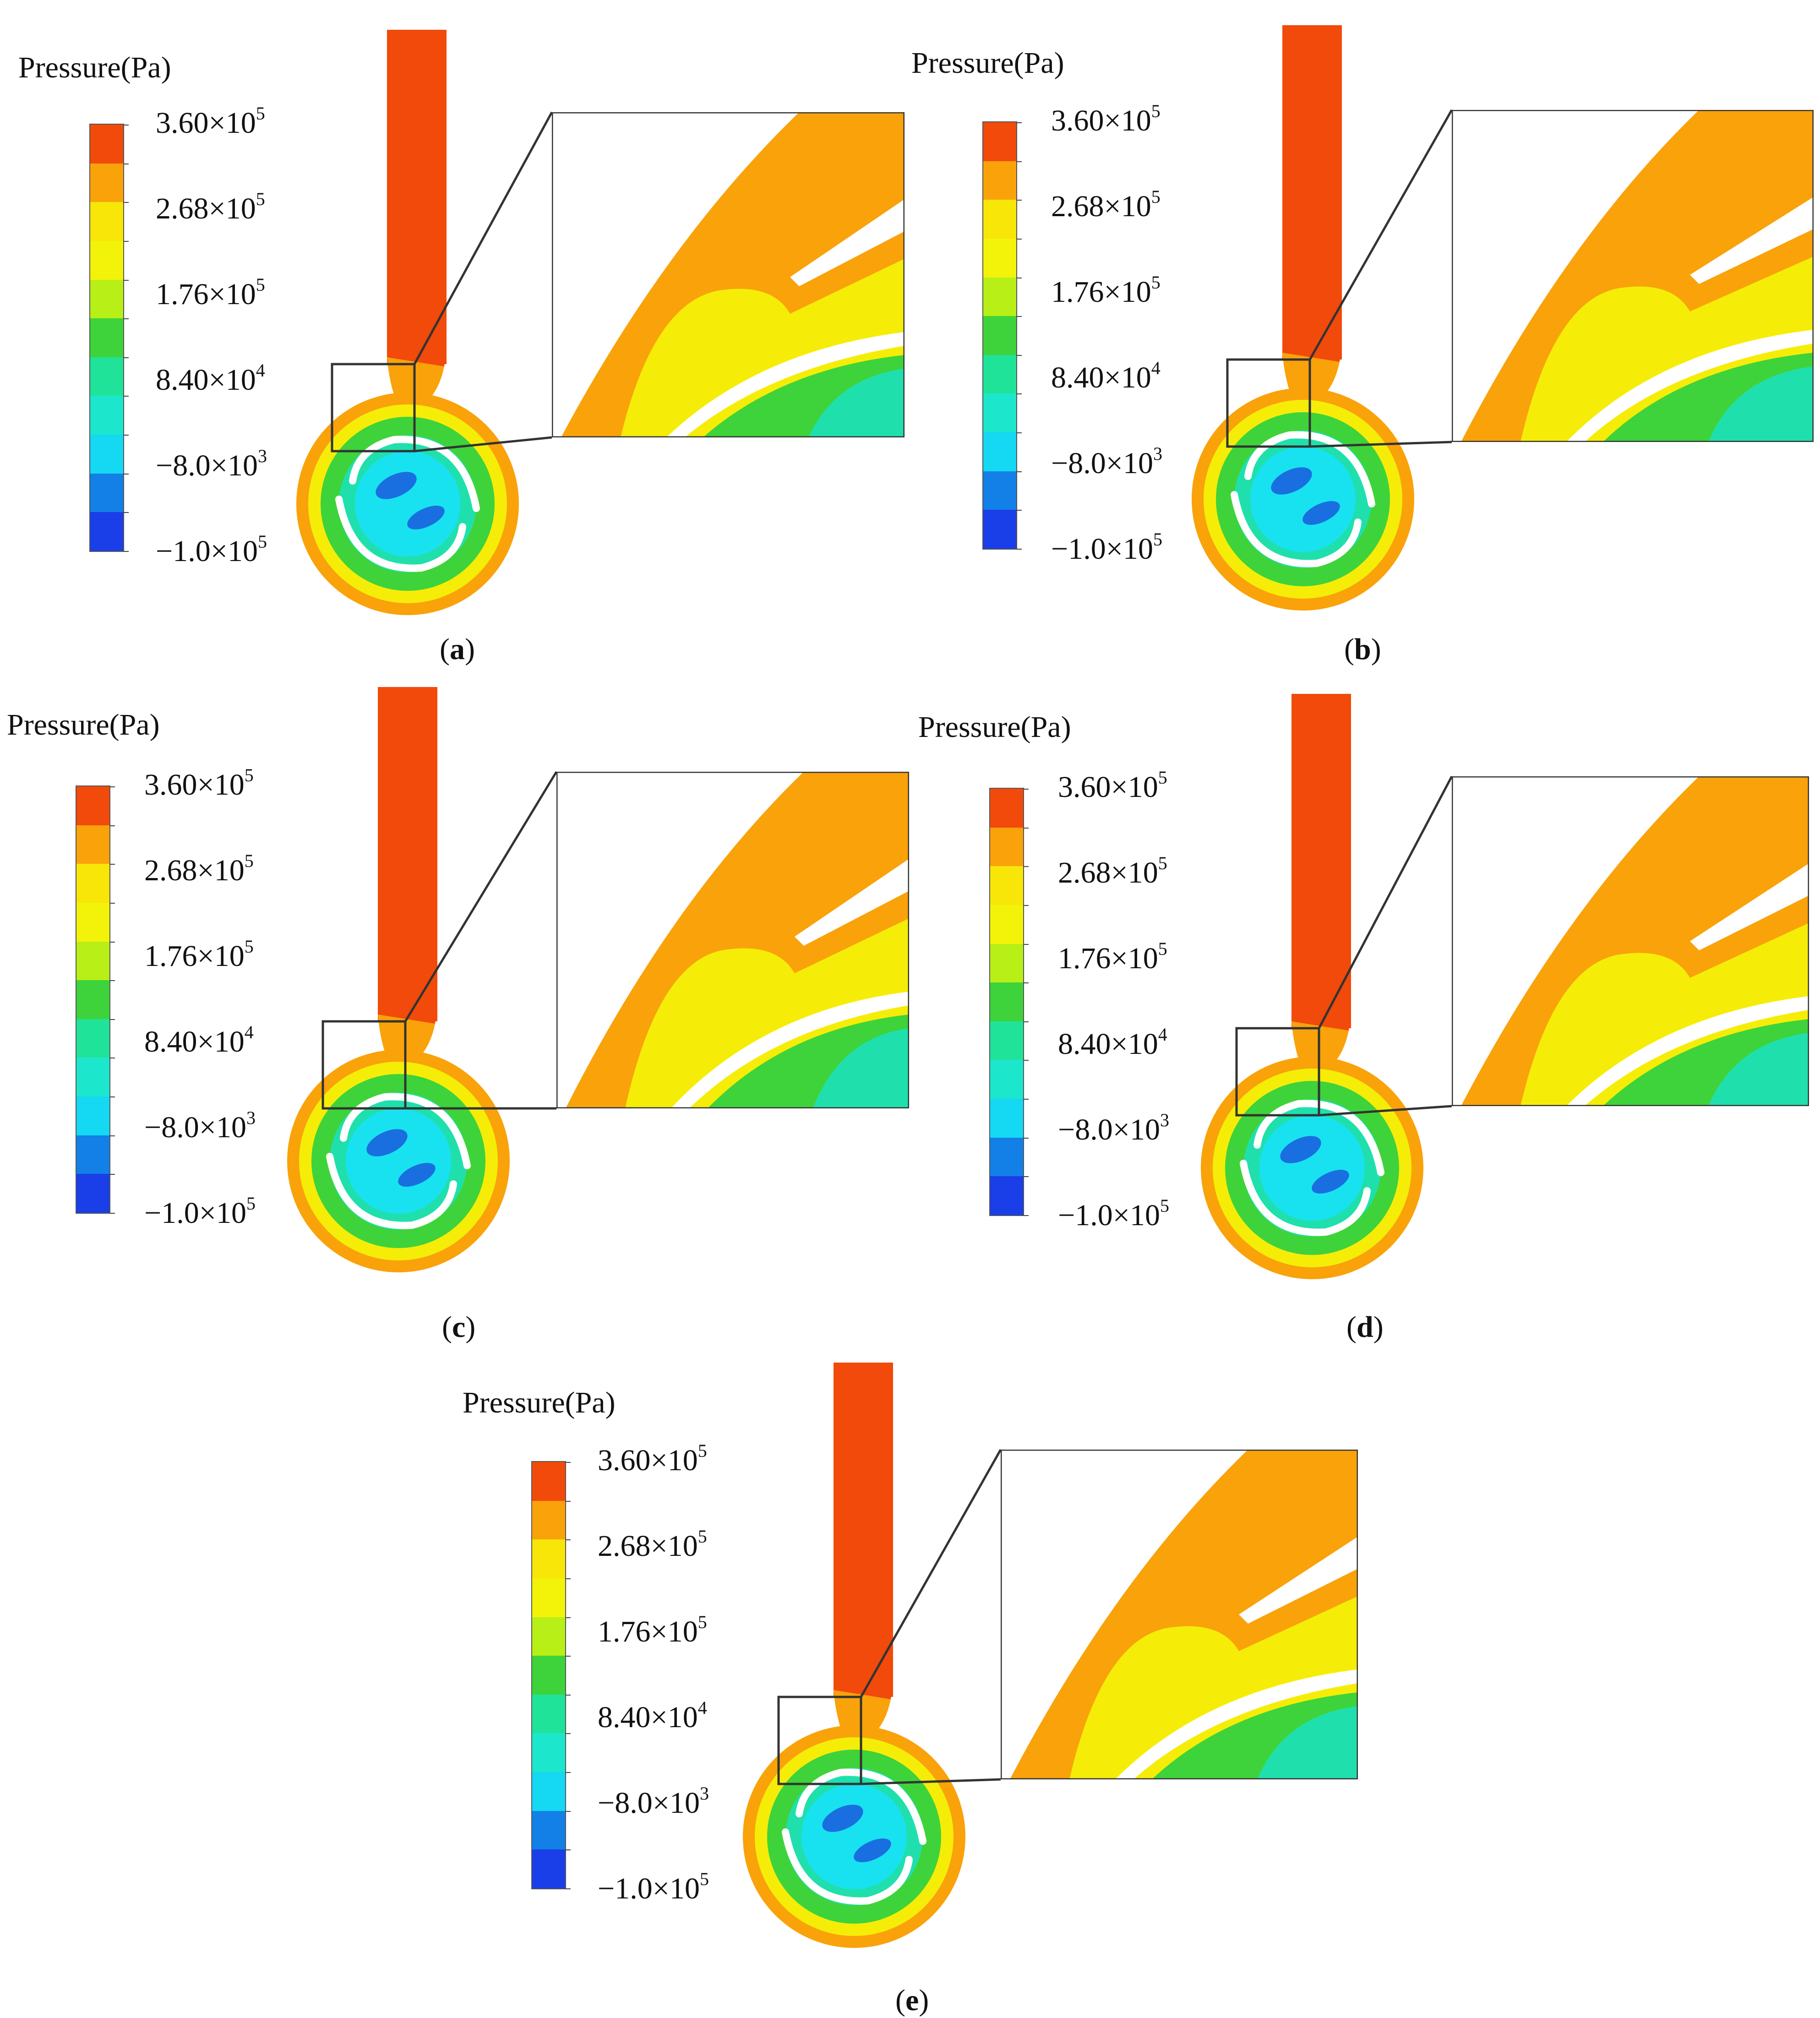 The image size is (1820, 2018). I want to click on panel-letter: b, so click(1362, 650).